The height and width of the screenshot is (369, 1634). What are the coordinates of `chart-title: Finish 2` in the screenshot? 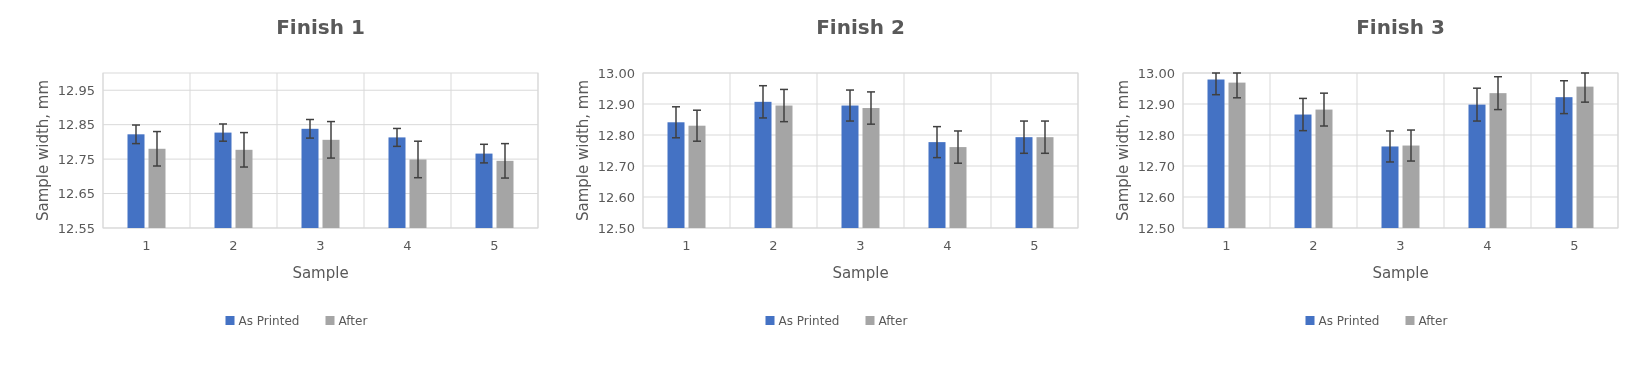 It's located at (860, 27).